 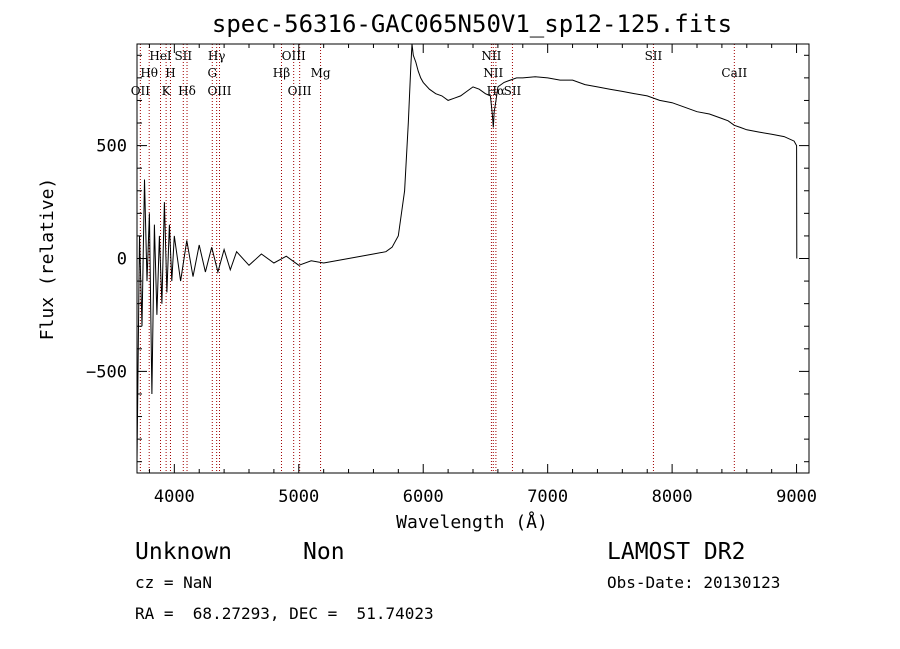 I want to click on obs-date-label: Obs-Date: 20130123, so click(x=693, y=582).